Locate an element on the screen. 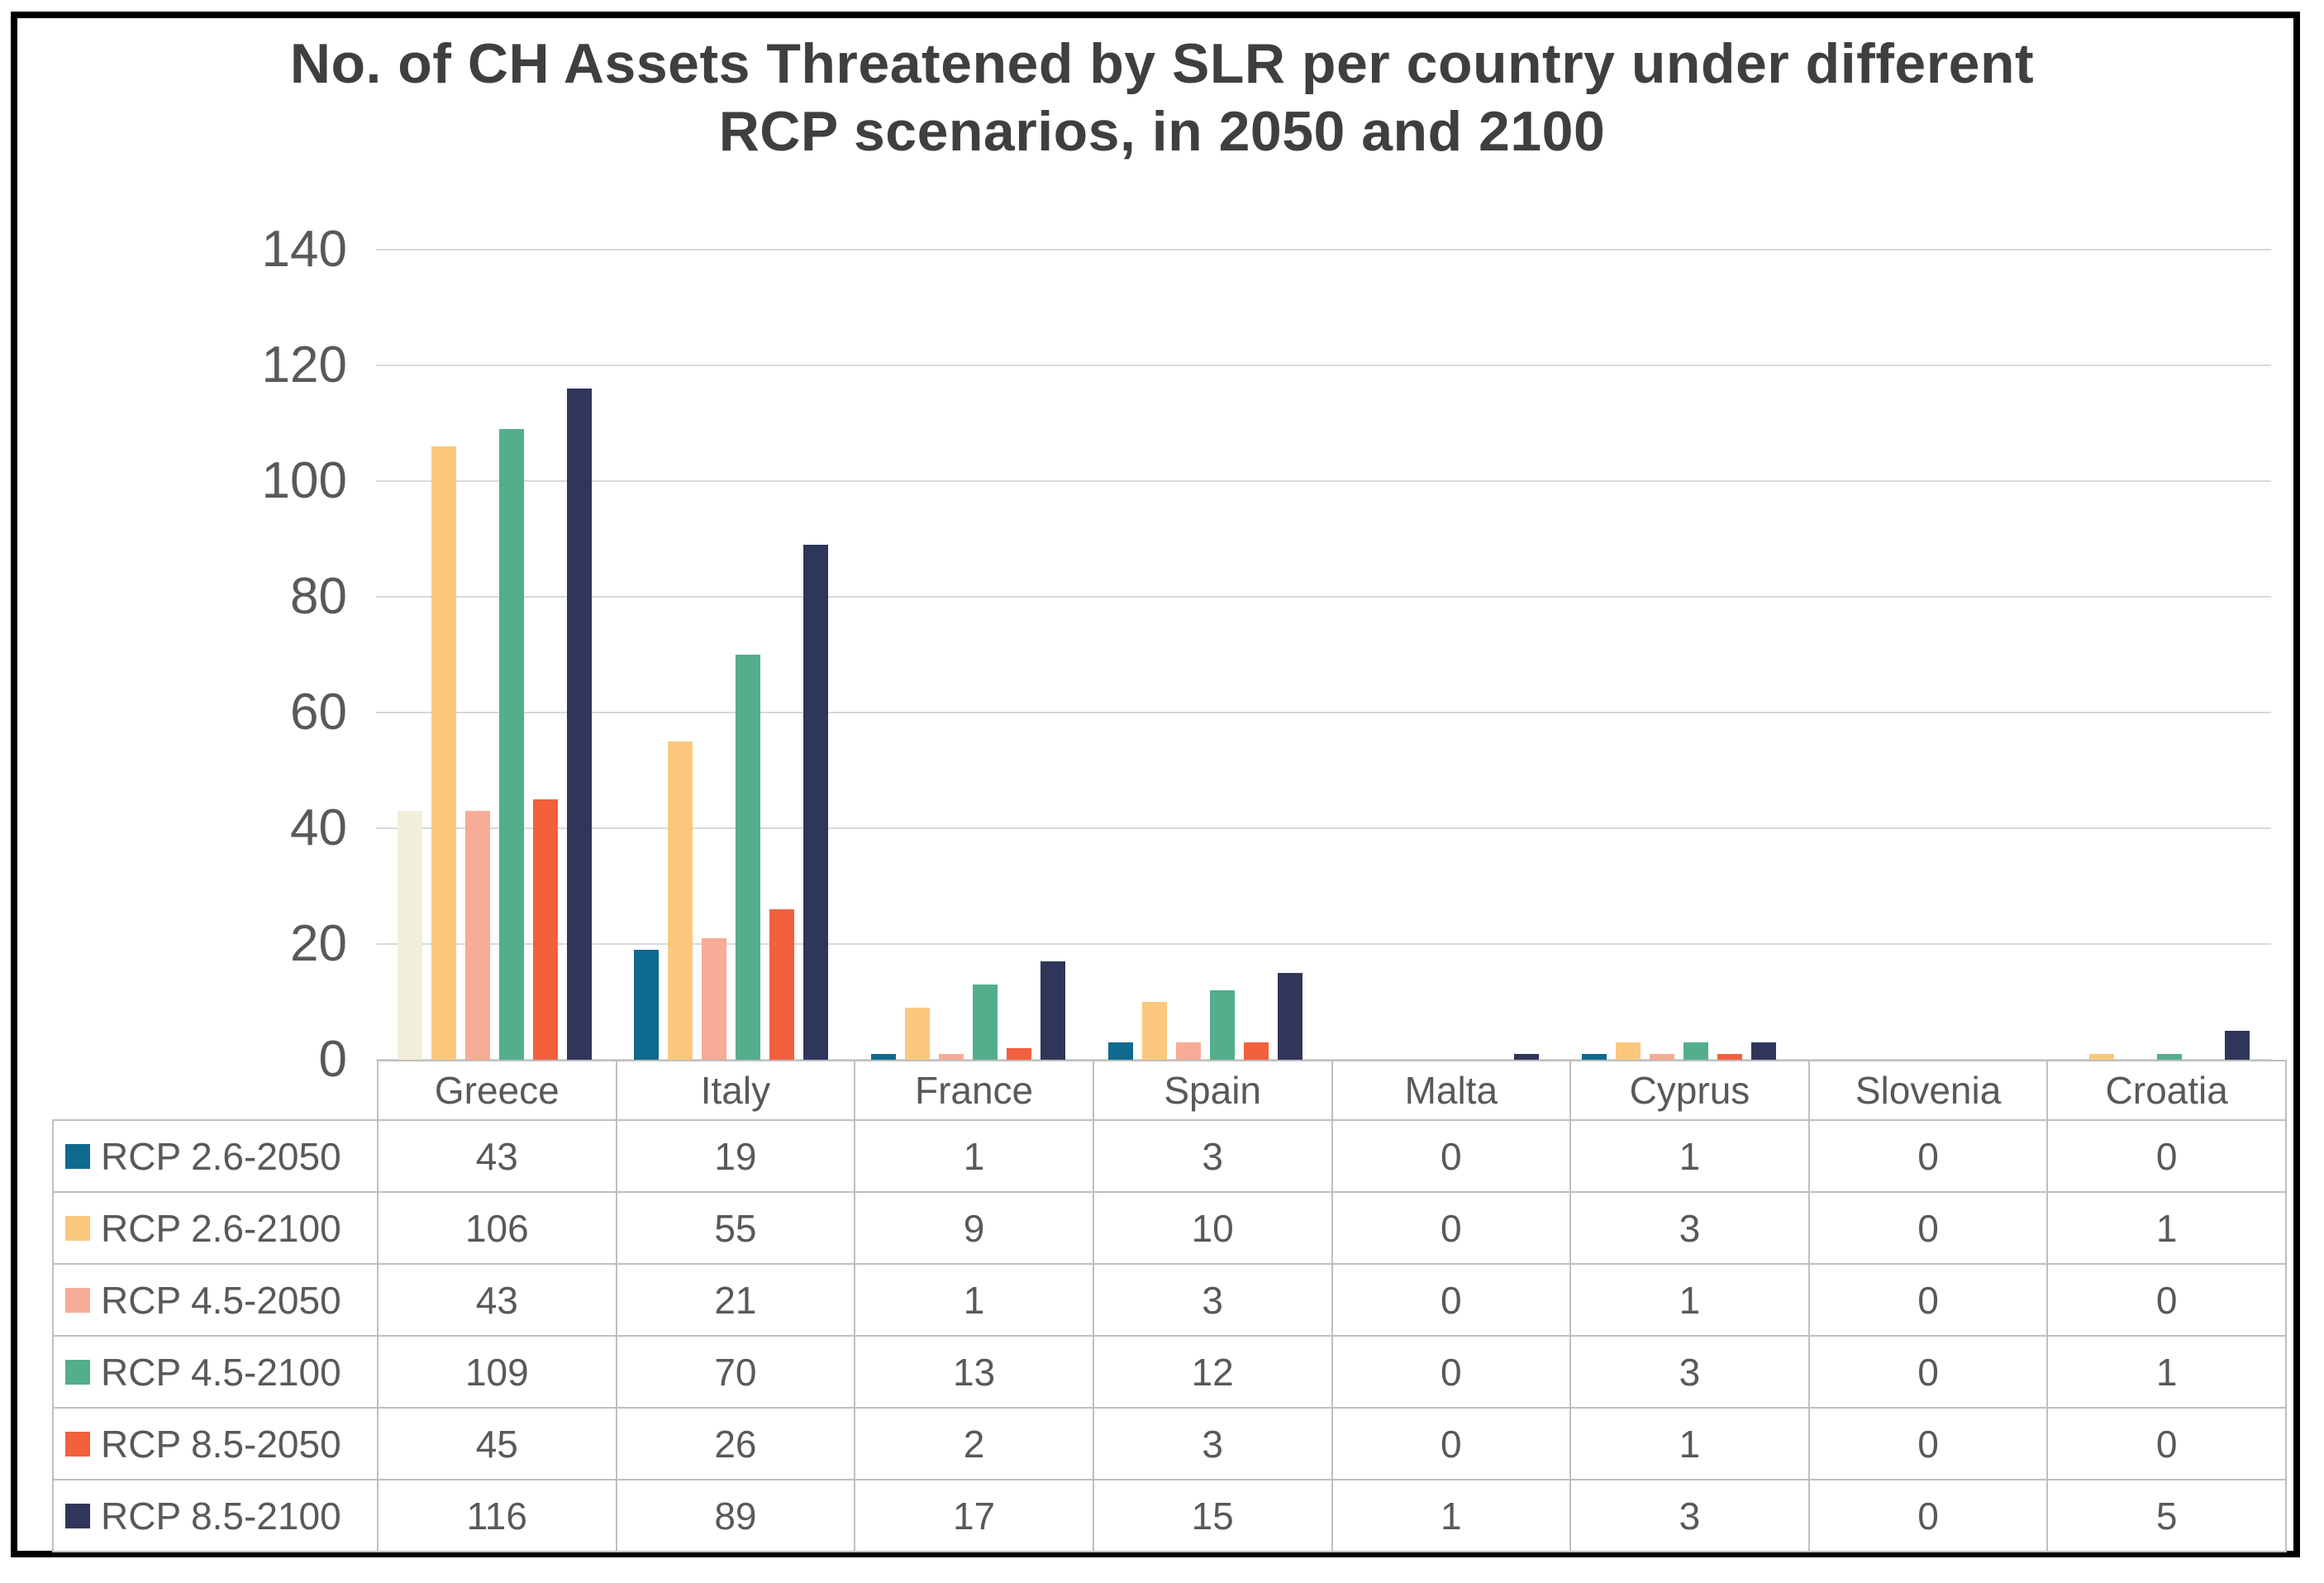 The height and width of the screenshot is (1583, 2324). bar-greece-rcp-8.5-2050 is located at coordinates (545, 929).